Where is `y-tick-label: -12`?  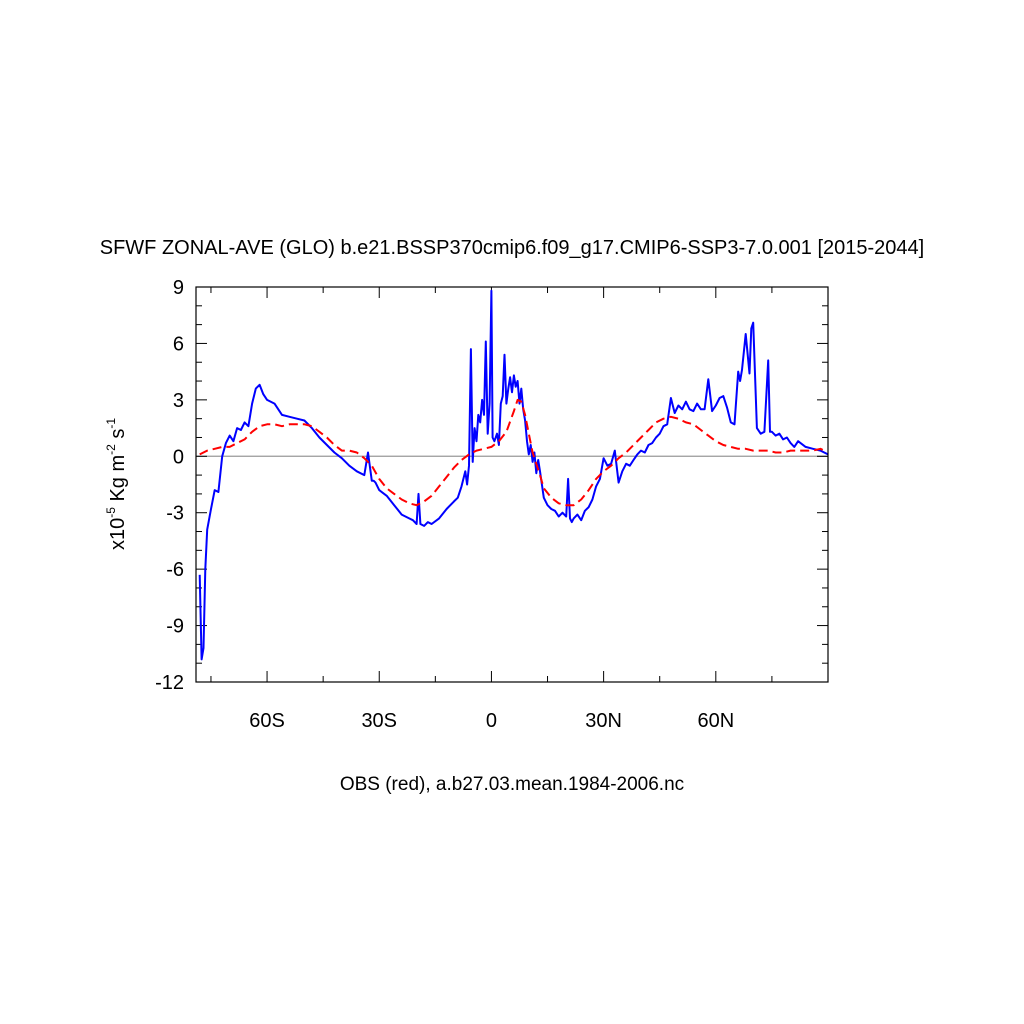 y-tick-label: -12 is located at coordinates (169, 683).